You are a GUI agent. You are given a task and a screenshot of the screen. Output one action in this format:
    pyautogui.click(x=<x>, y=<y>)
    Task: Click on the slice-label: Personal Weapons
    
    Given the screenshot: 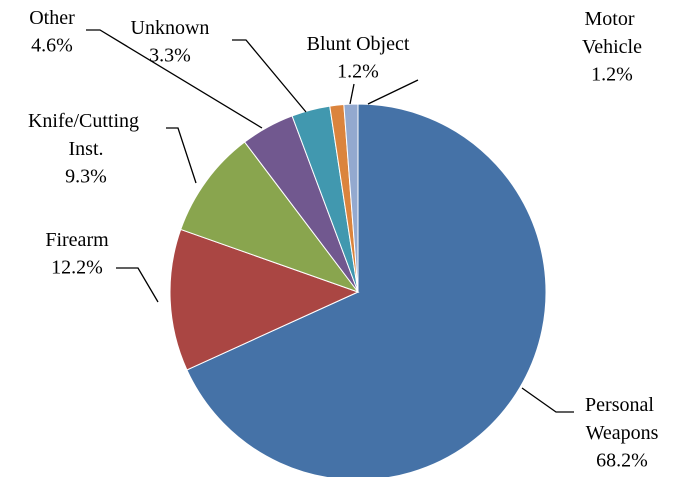 What is the action you would take?
    pyautogui.click(x=622, y=419)
    